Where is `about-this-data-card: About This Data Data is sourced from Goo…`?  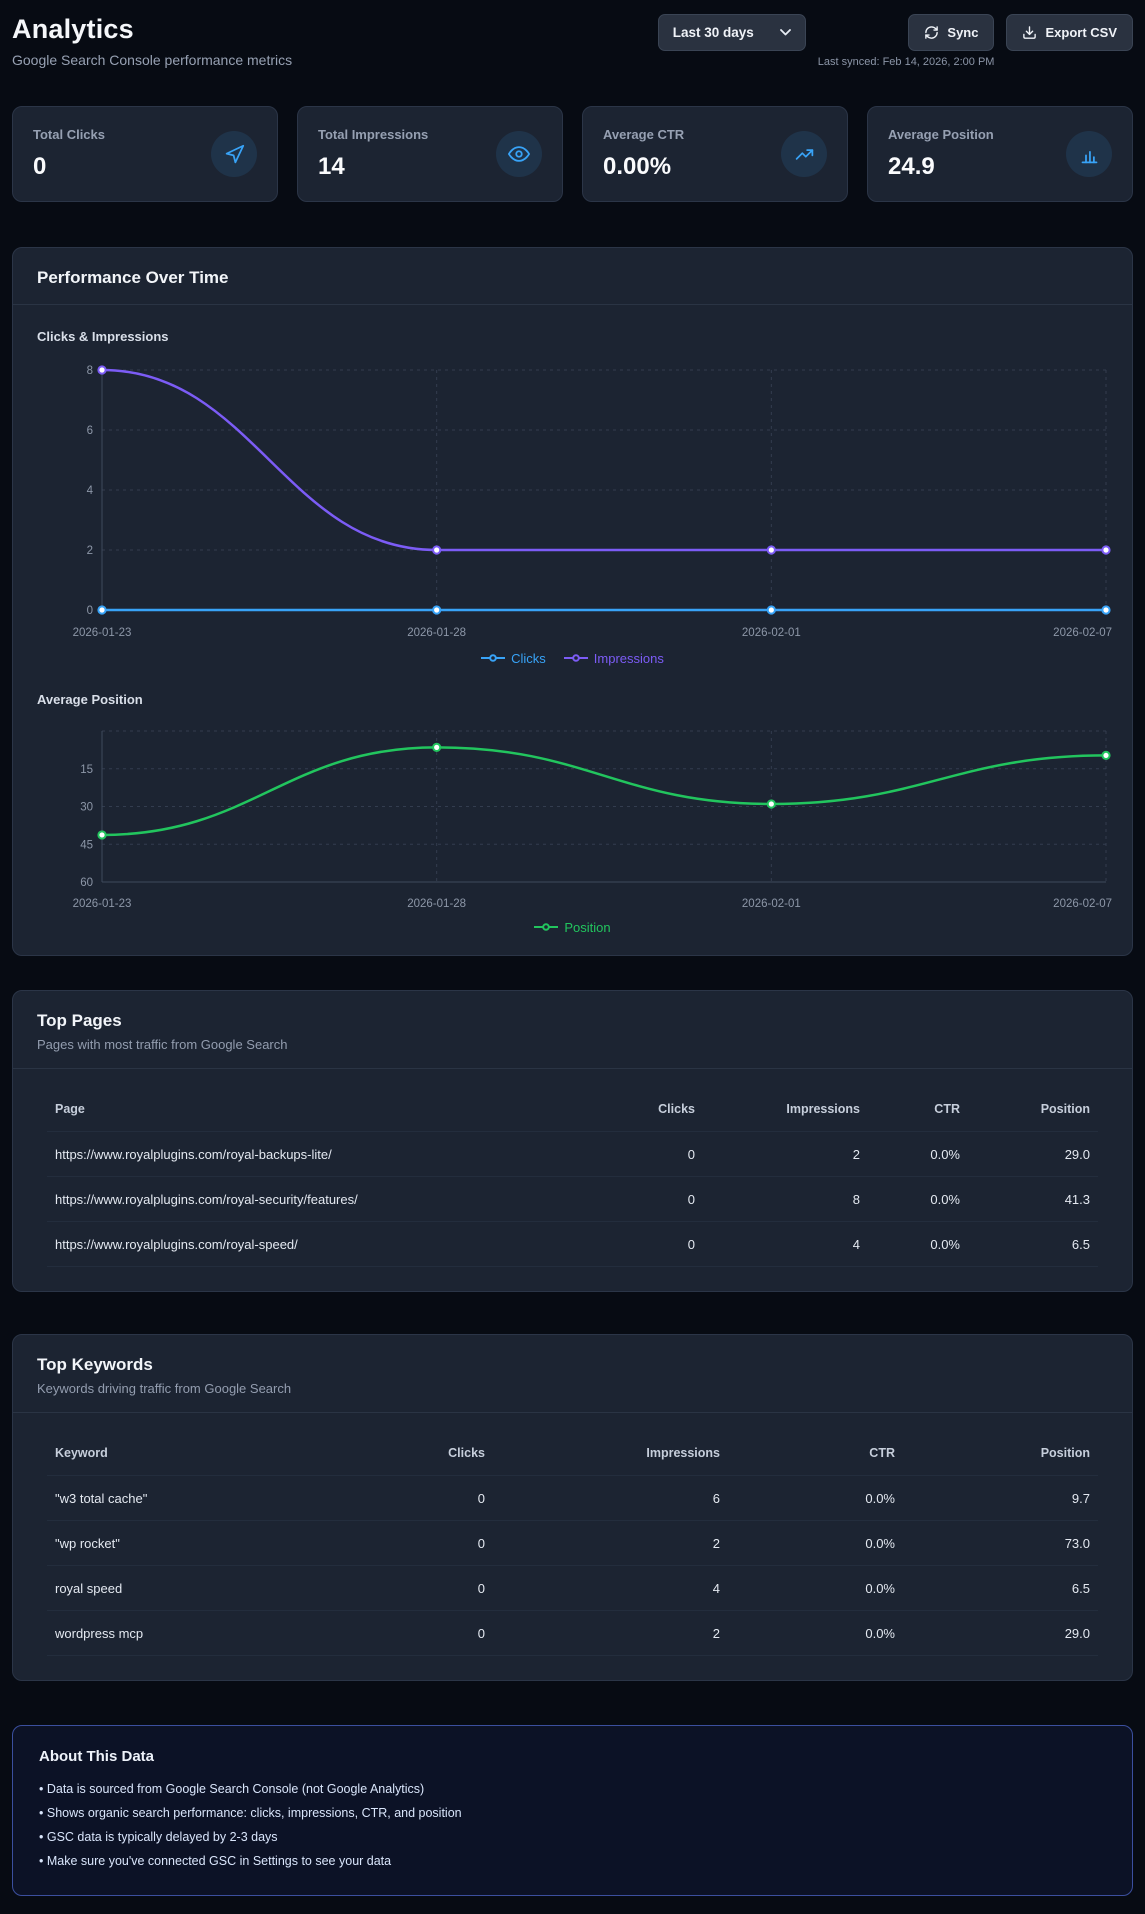
about-this-data-card: About This Data Data is sourced from Goo… is located at coordinates (572, 1810).